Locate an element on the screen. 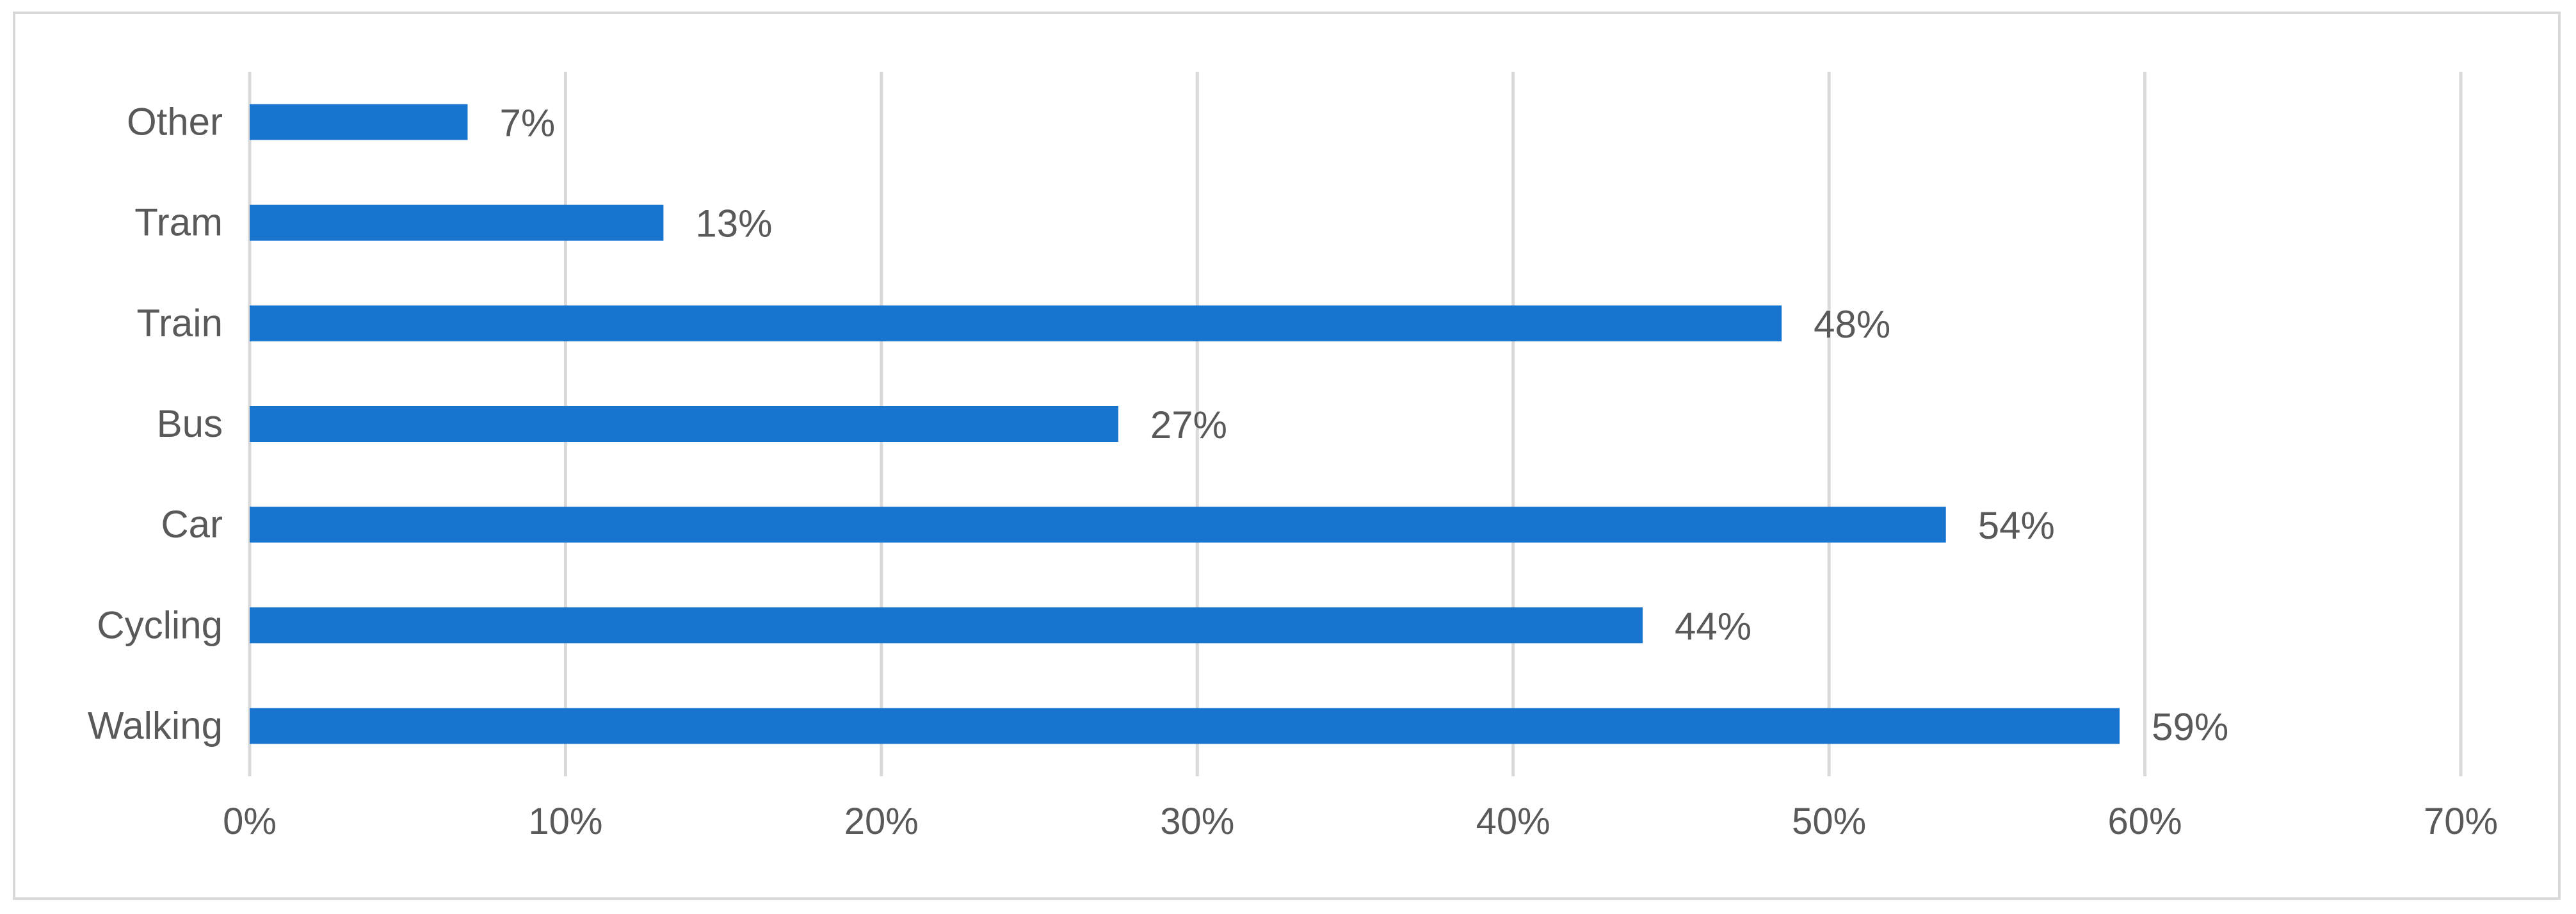 This screenshot has width=2576, height=914. category-label-car: Car is located at coordinates (192, 524).